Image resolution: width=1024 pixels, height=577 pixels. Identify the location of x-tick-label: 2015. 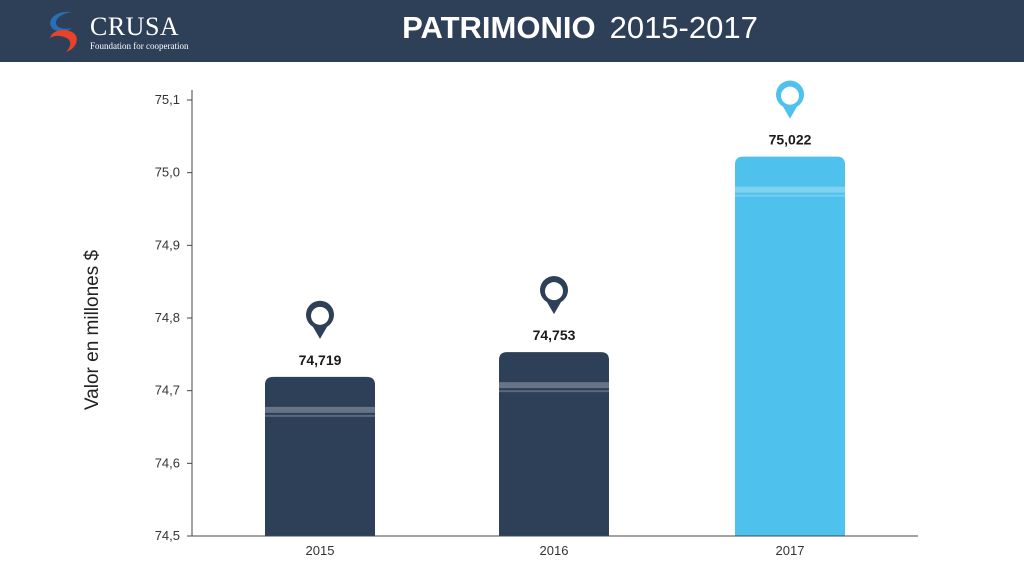
(320, 550).